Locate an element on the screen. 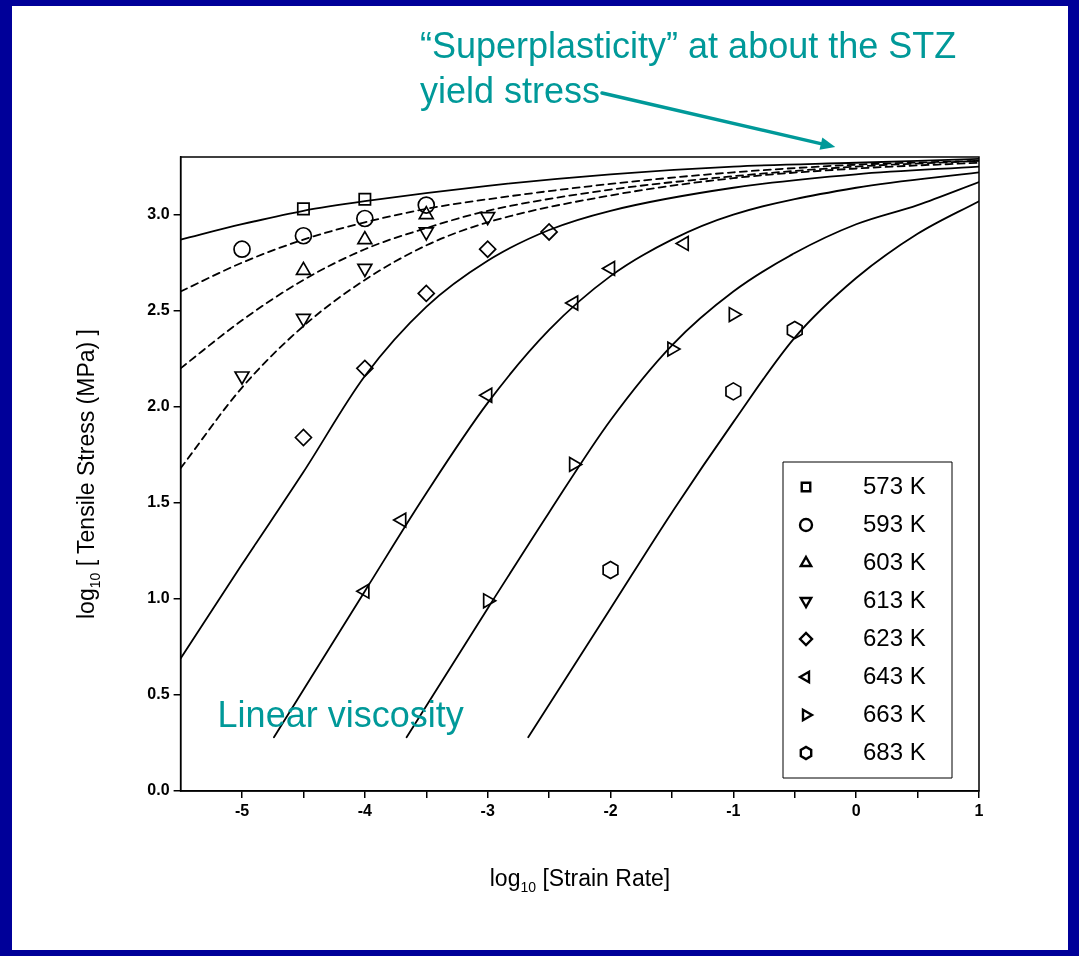 The width and height of the screenshot is (1079, 956). x-tick-label: -2 is located at coordinates (610, 811).